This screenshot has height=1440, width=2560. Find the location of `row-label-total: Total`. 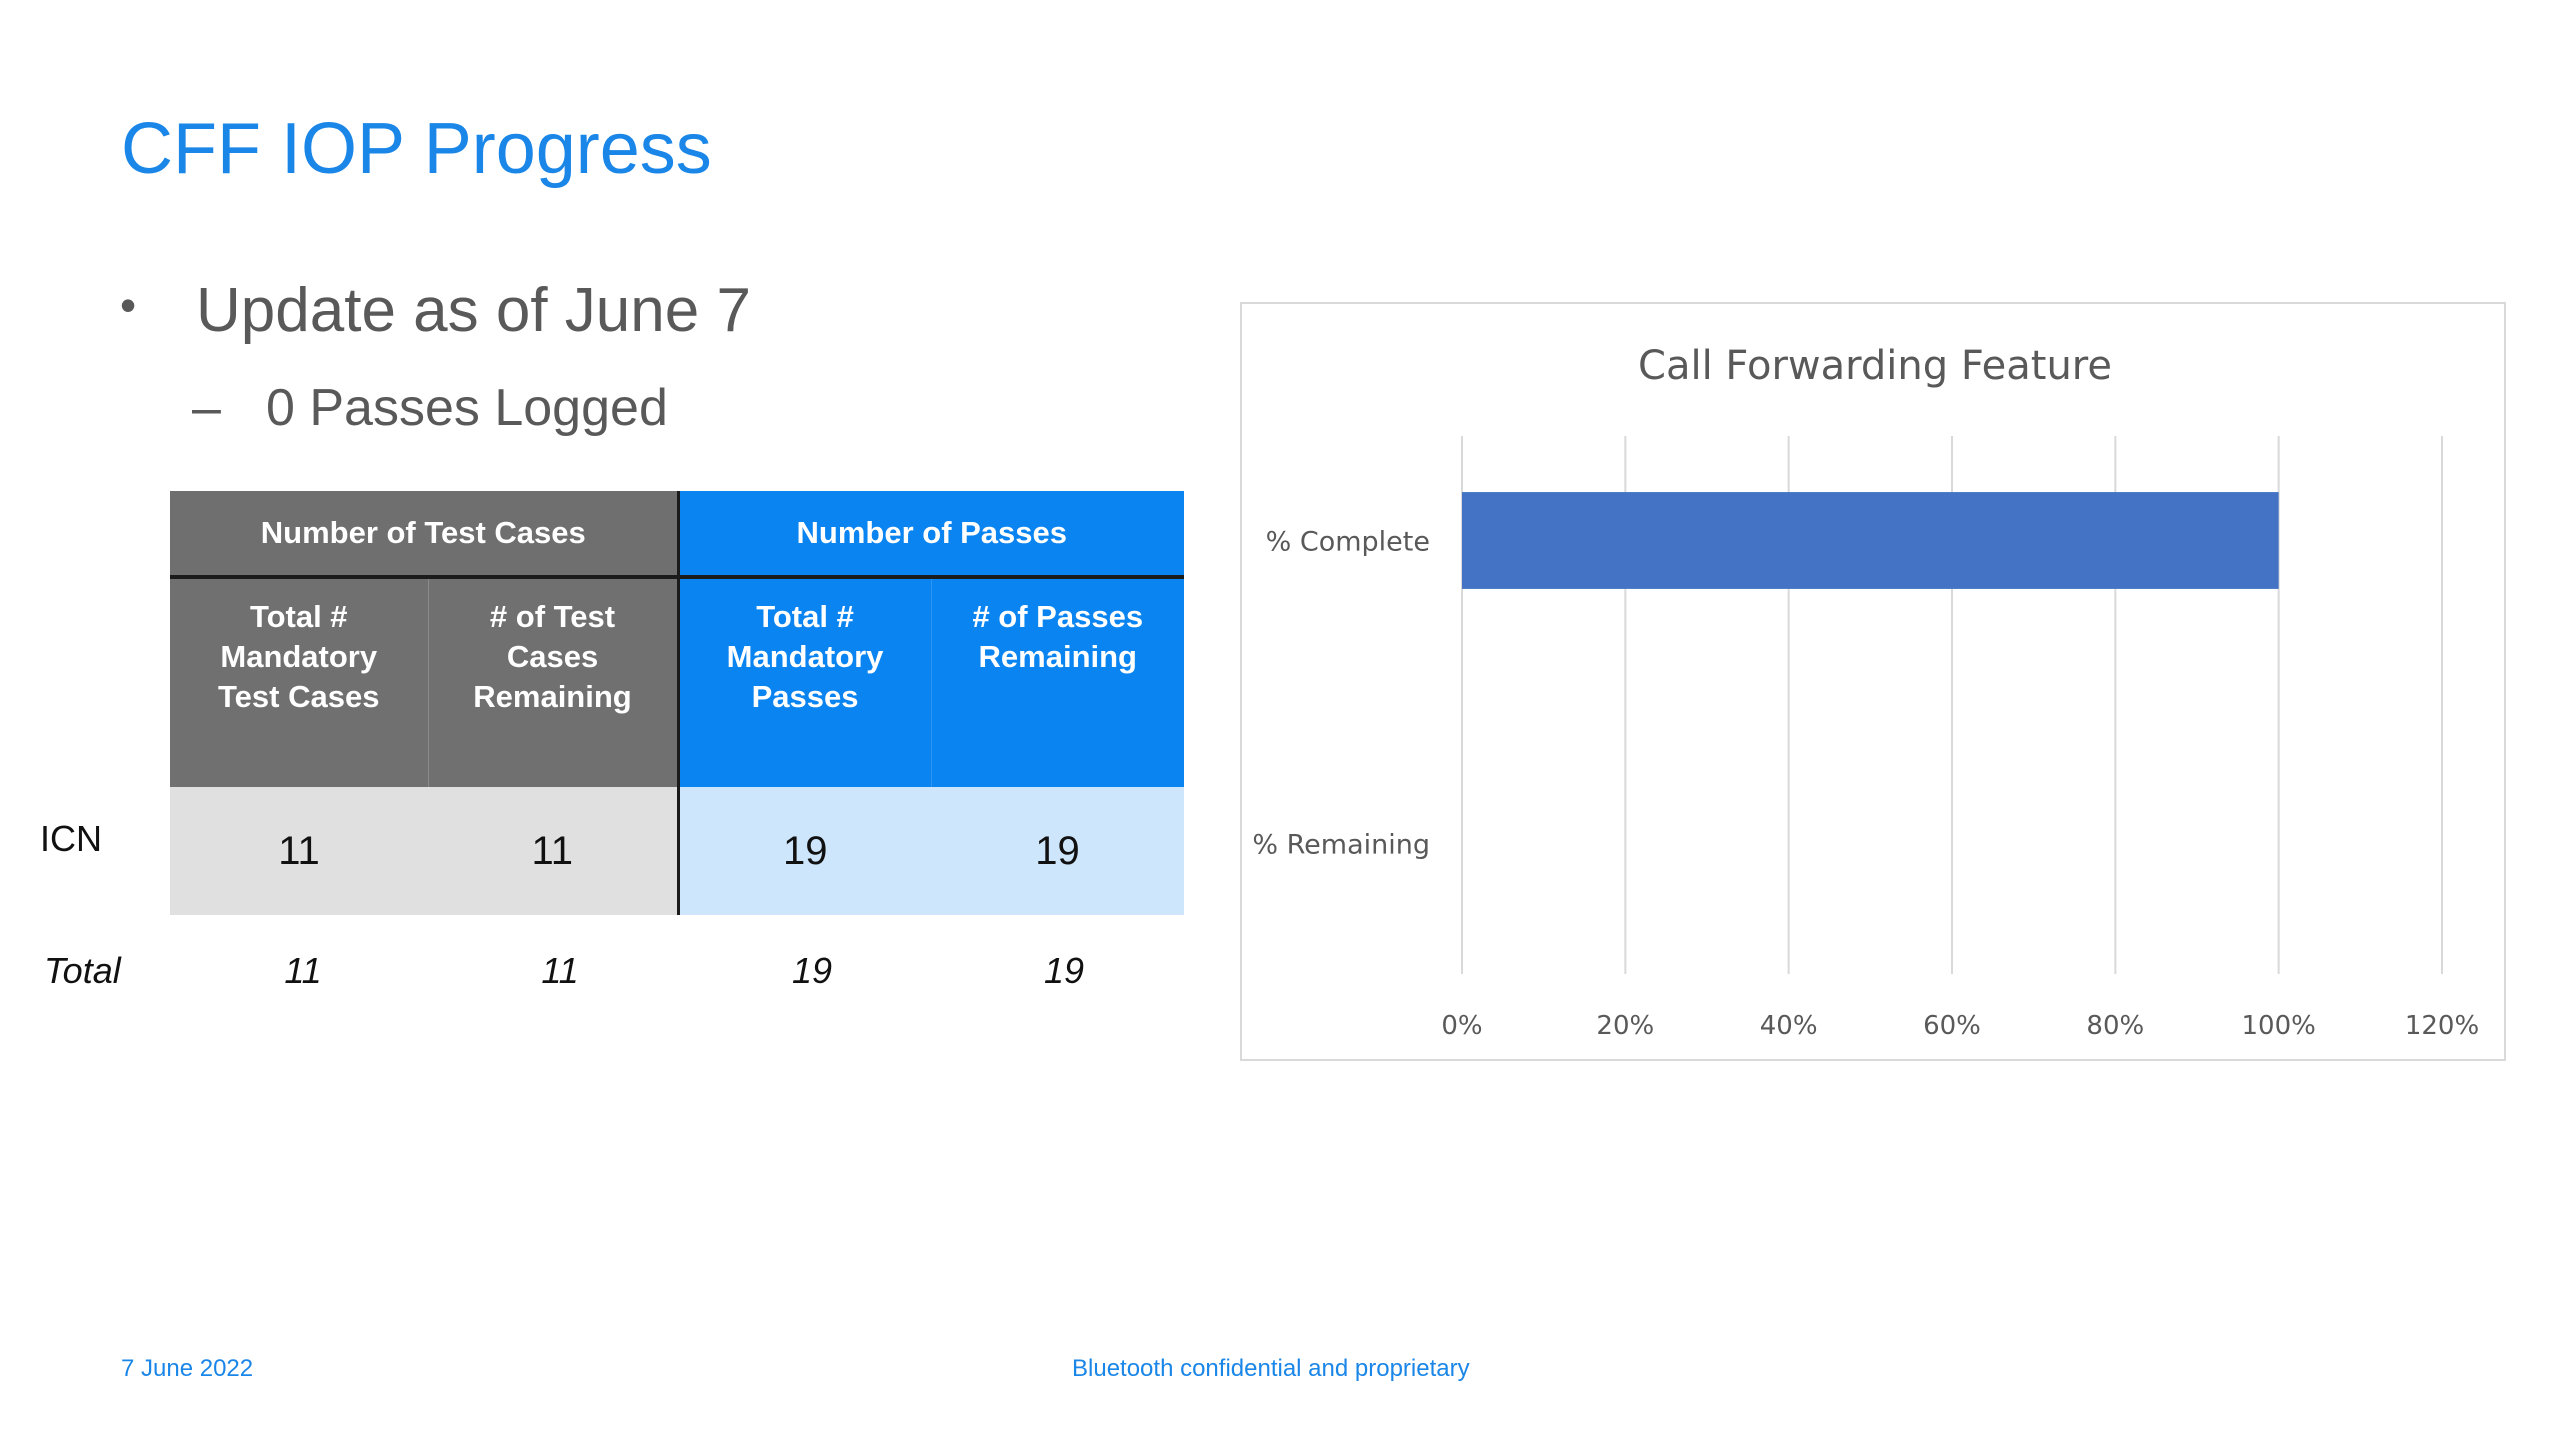

row-label-total: Total is located at coordinates (82, 970).